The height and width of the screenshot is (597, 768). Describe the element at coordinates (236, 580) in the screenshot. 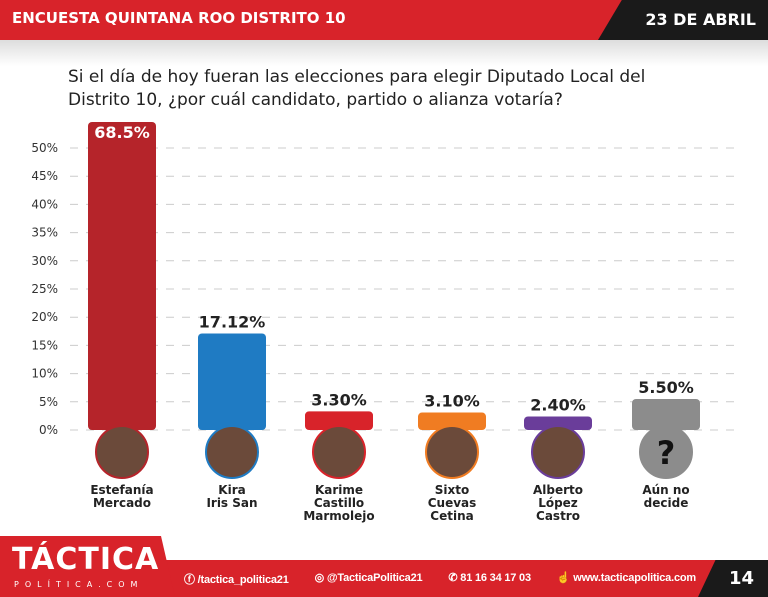

I see `facebook-link: ⓕ /tactica_politica21` at that location.